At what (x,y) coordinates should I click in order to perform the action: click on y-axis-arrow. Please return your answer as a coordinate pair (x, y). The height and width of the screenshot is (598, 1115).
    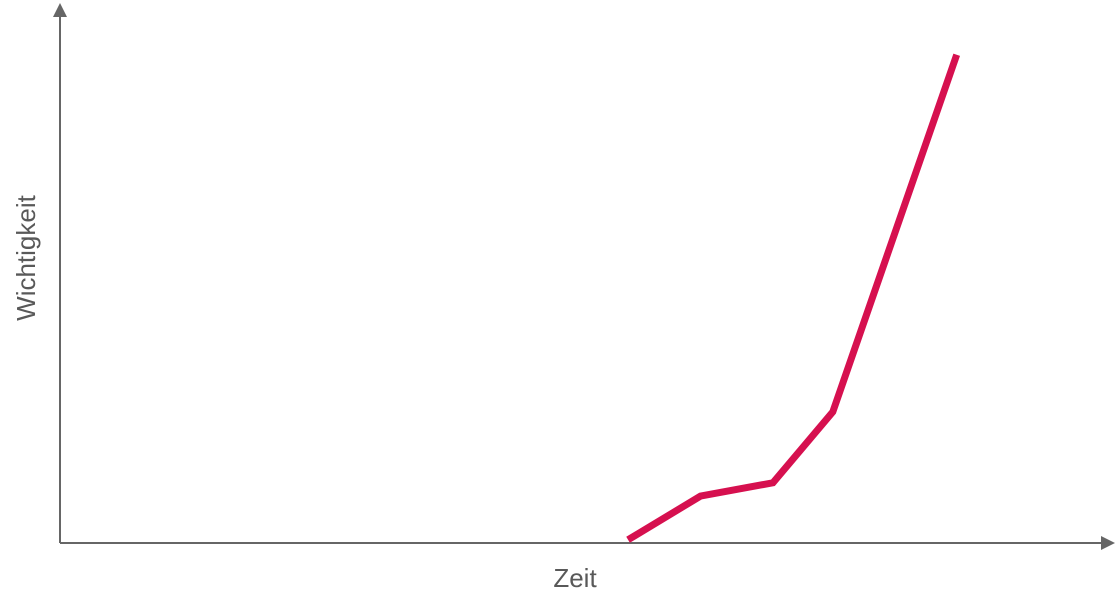
    Looking at the image, I should click on (60, 10).